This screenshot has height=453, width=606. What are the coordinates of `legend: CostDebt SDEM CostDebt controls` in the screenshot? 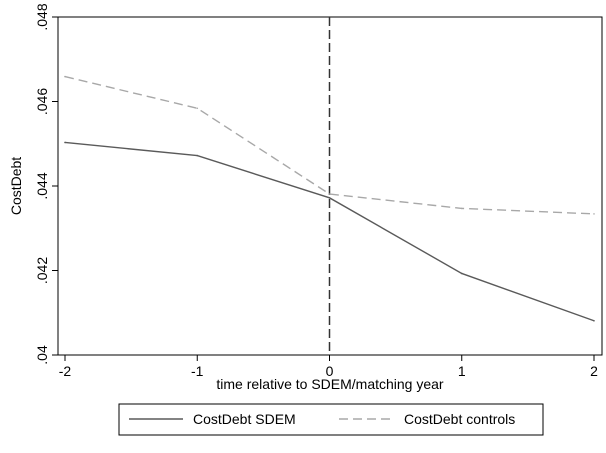 It's located at (331, 419).